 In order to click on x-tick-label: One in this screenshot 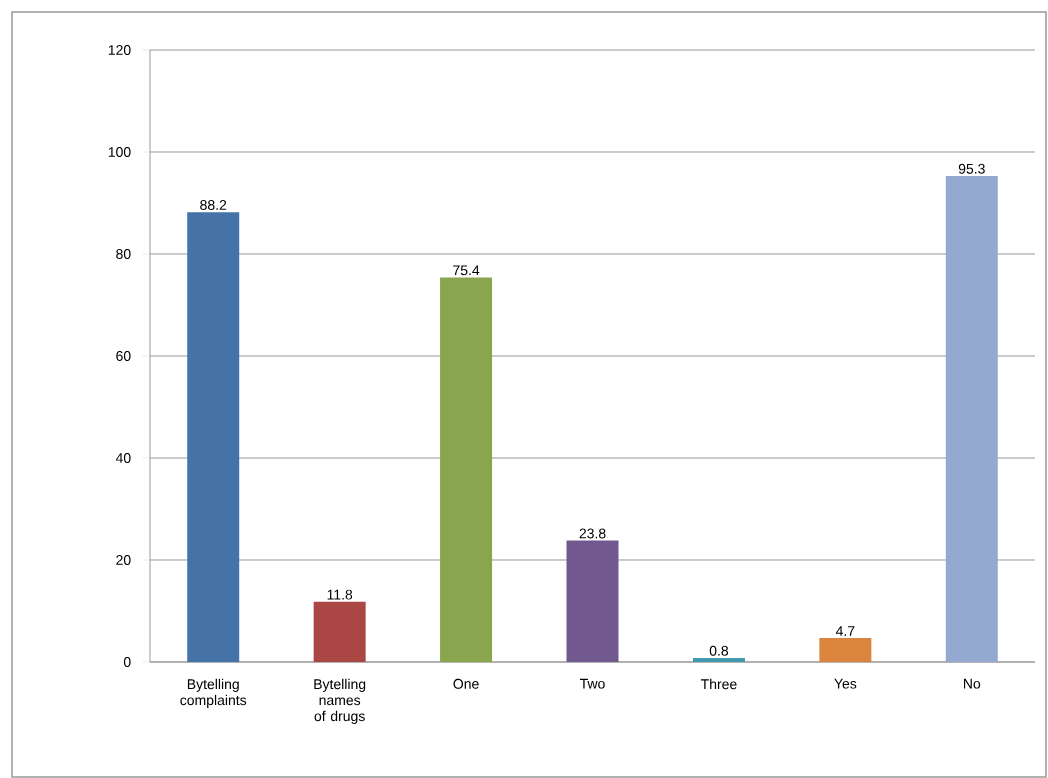, I will do `click(466, 683)`.